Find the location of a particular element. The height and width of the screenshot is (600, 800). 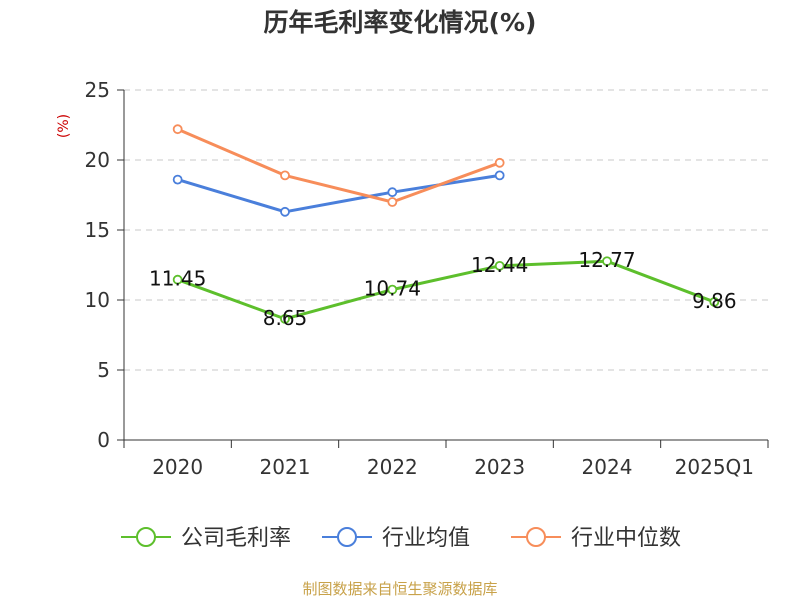

legend: 公司毛利率 行业均值 行业中位数 is located at coordinates (401, 538).